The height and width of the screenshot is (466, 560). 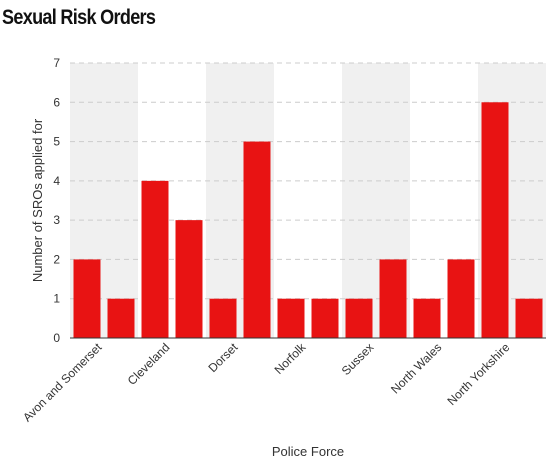 What do you see at coordinates (479, 374) in the screenshot?
I see `x-tick-label: North Yorkshire` at bounding box center [479, 374].